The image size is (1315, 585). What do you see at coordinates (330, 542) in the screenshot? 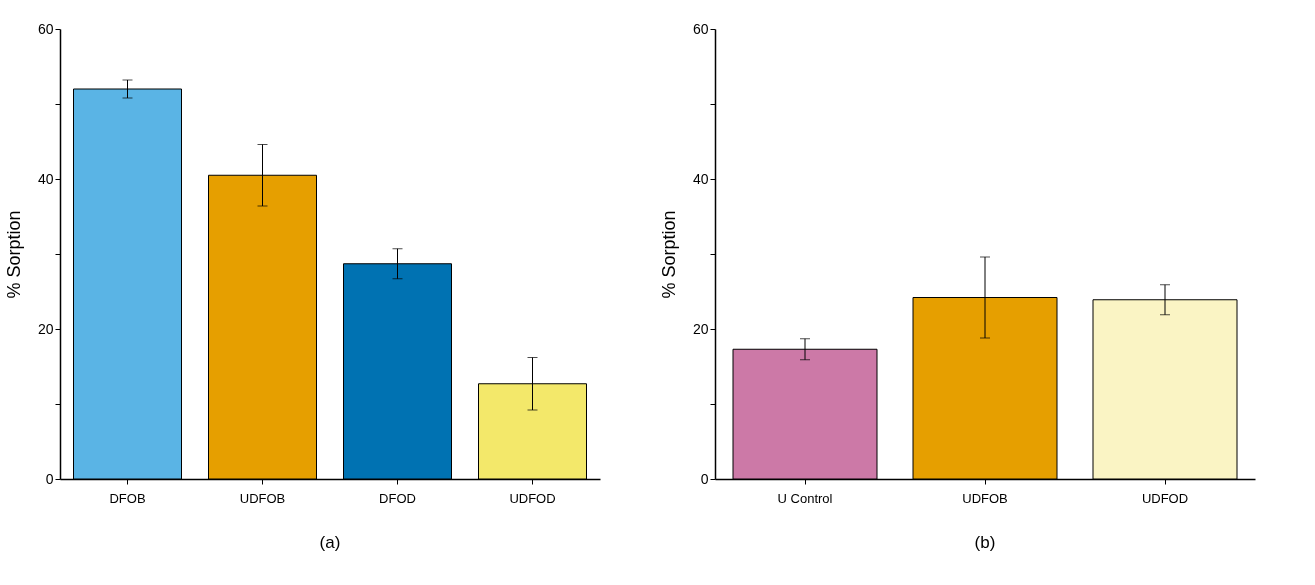
I see `text: (a)` at bounding box center [330, 542].